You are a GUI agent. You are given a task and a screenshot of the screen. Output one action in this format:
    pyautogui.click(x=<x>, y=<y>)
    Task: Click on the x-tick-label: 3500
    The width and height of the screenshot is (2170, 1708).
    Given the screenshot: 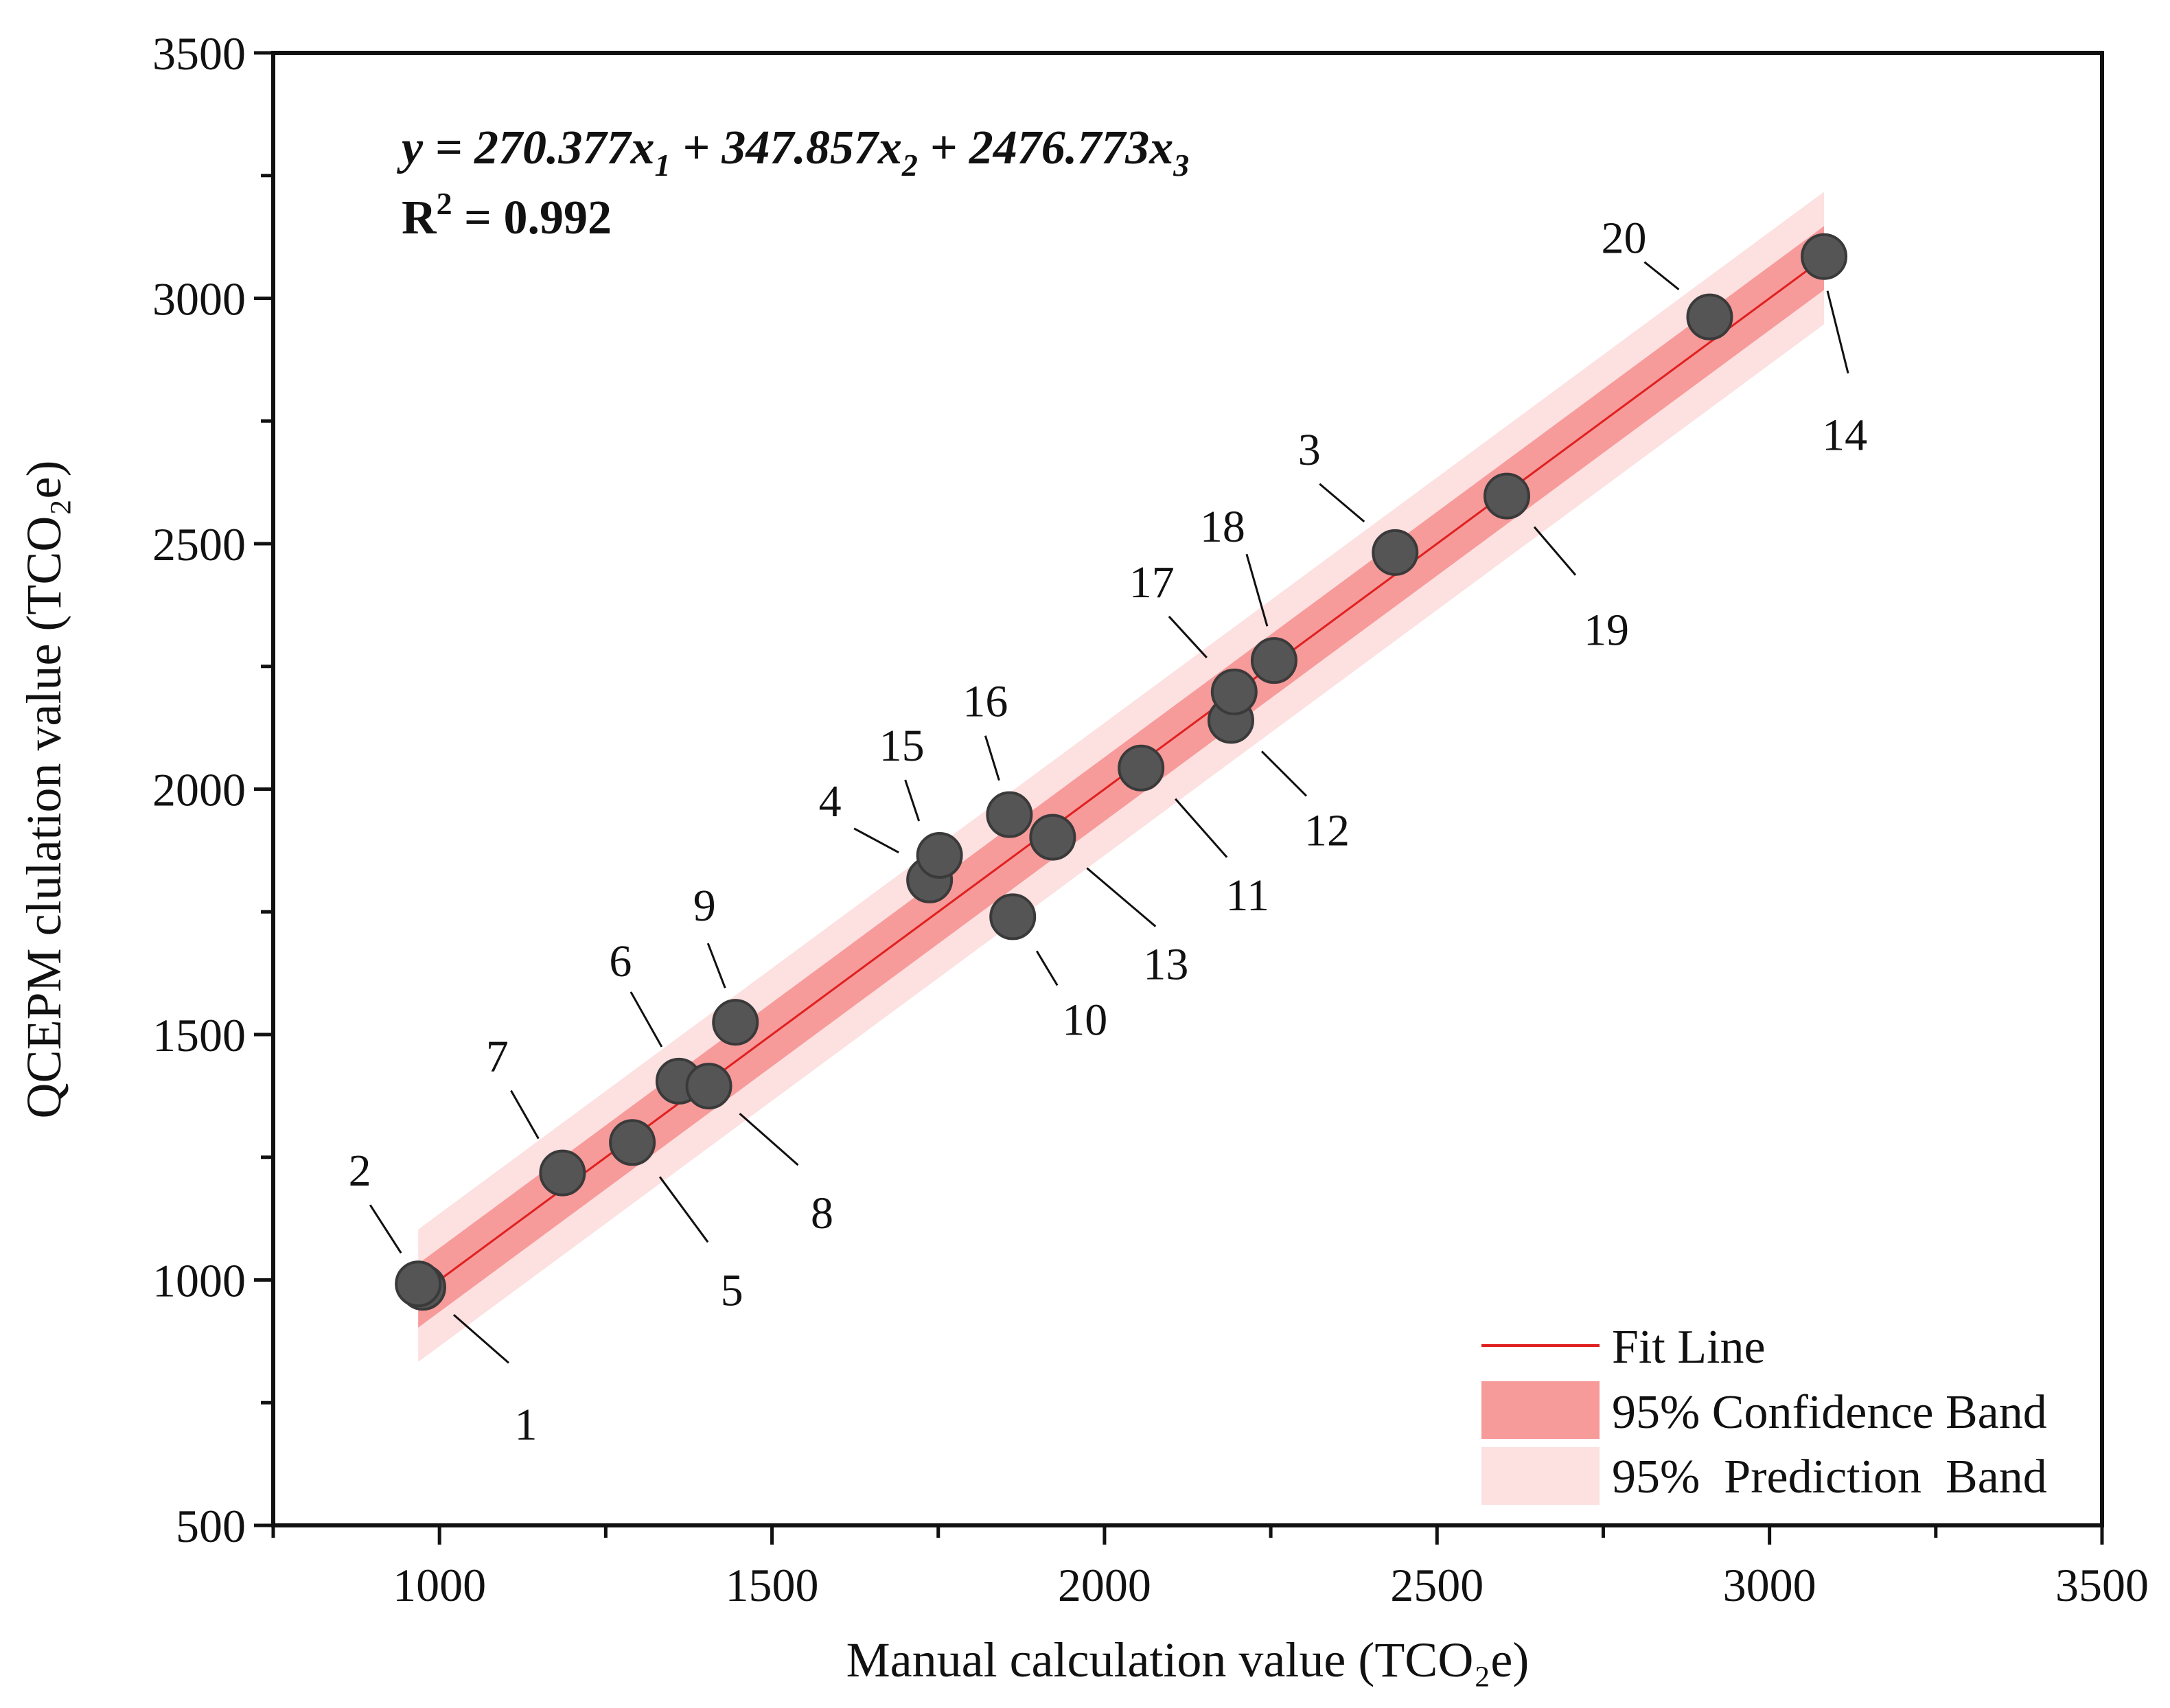 What is the action you would take?
    pyautogui.click(x=2102, y=1585)
    